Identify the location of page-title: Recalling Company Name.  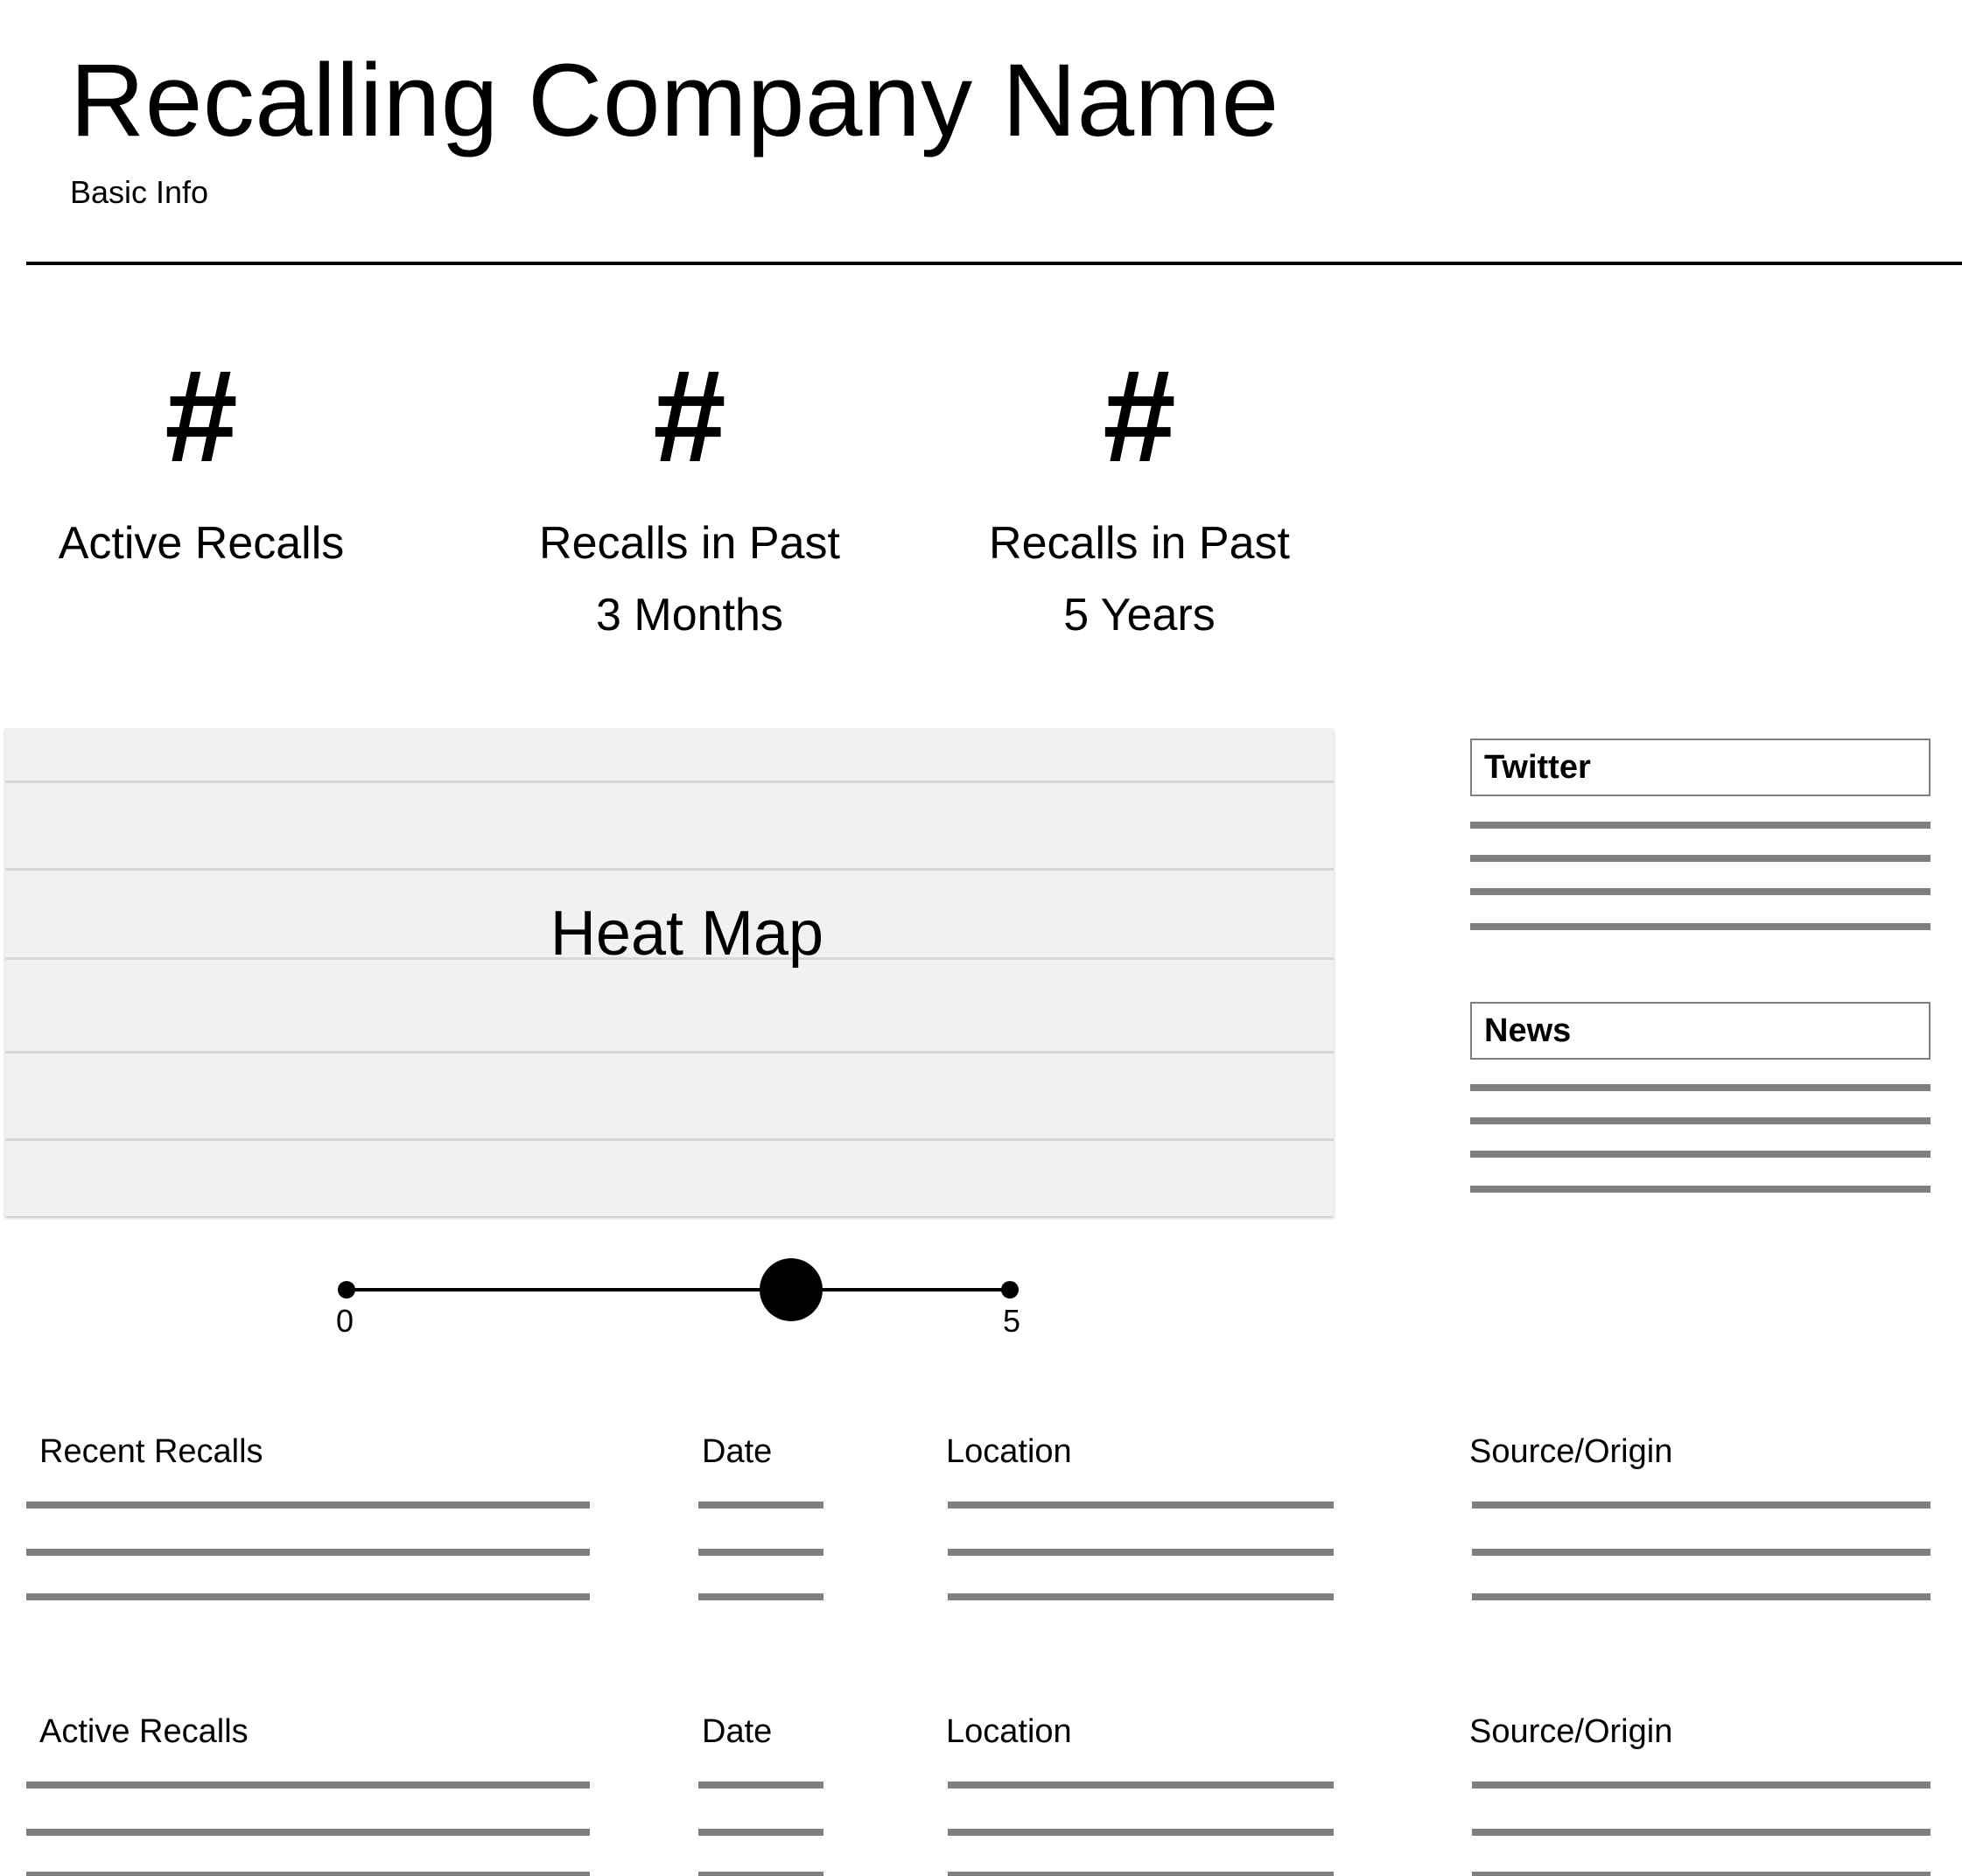
(674, 100).